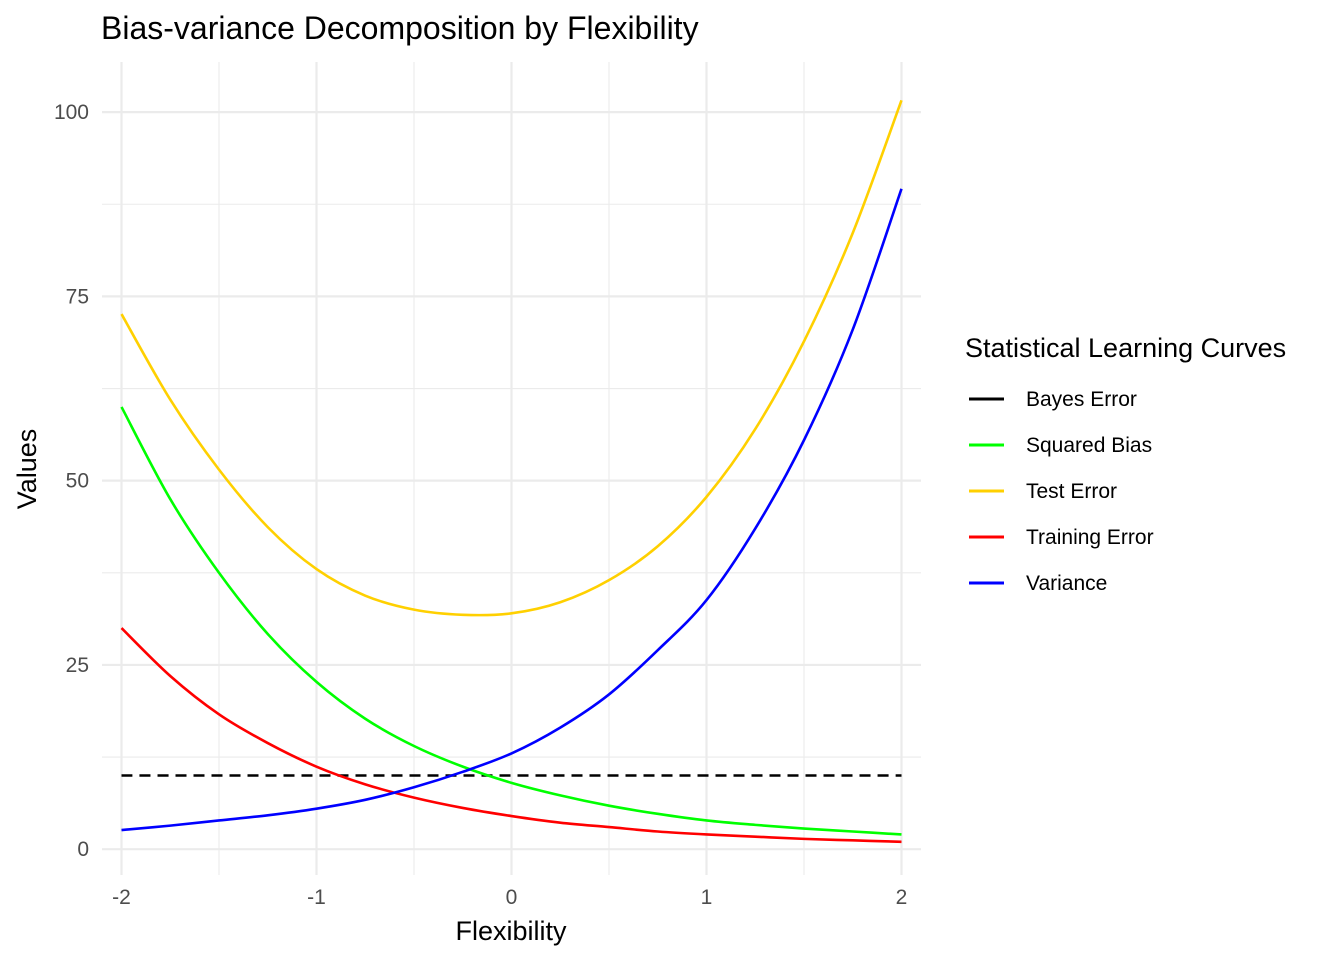  I want to click on legend-item-test-error: Test Error, so click(1043, 491).